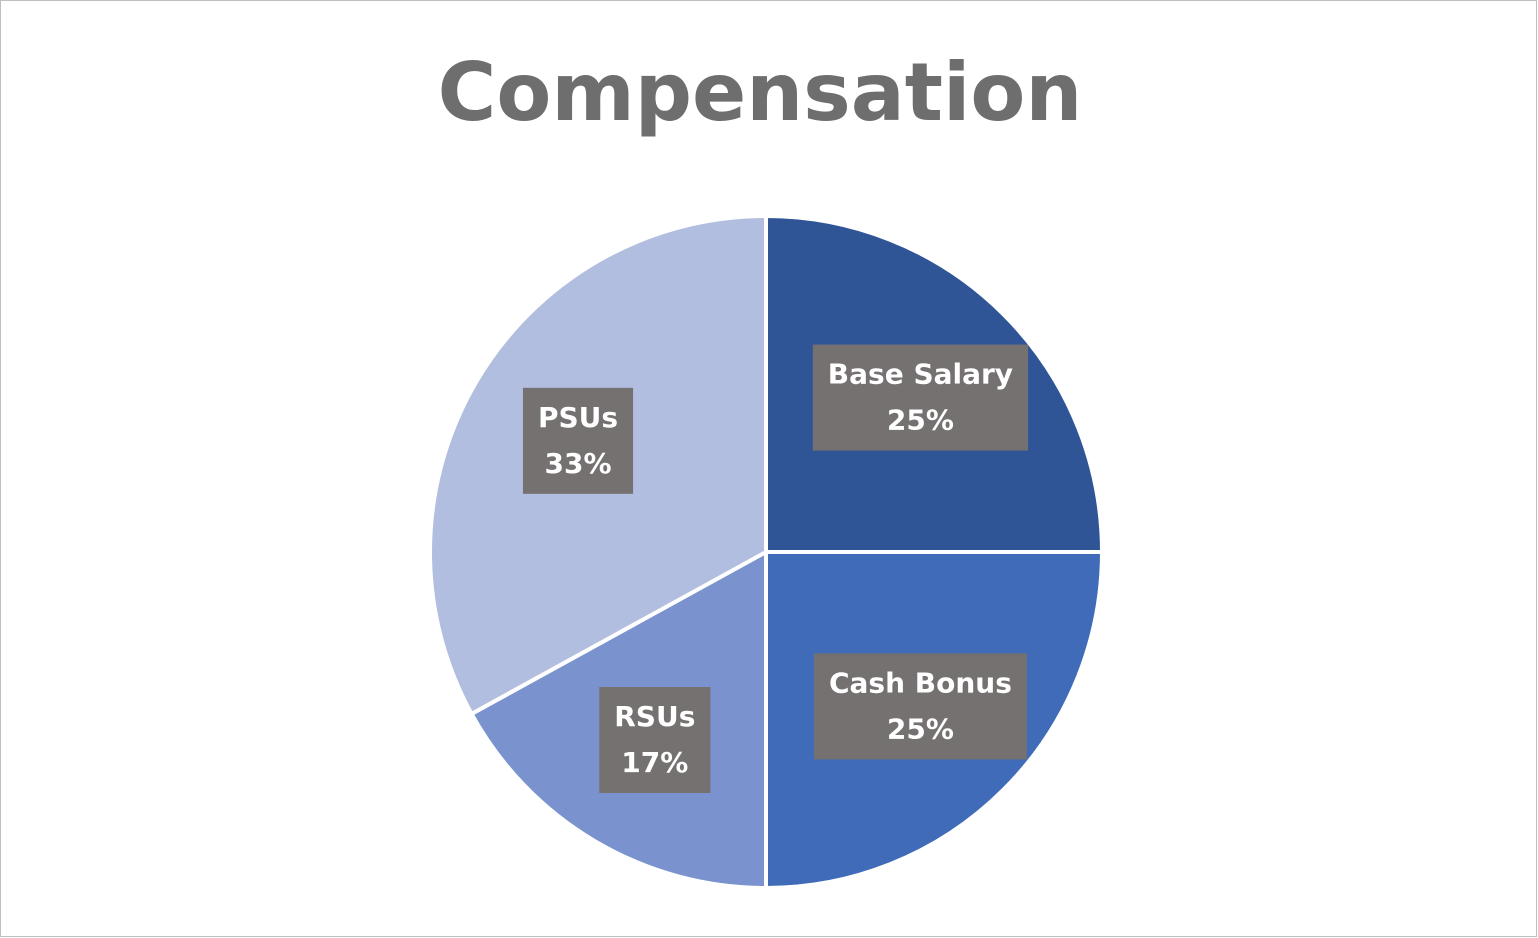 Image resolution: width=1538 pixels, height=938 pixels. What do you see at coordinates (578, 417) in the screenshot?
I see `data-label-name: PSUs` at bounding box center [578, 417].